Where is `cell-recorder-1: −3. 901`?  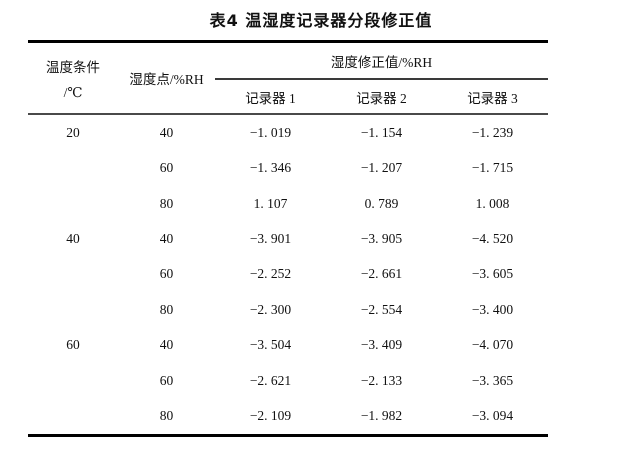 cell-recorder-1: −3. 901 is located at coordinates (270, 239).